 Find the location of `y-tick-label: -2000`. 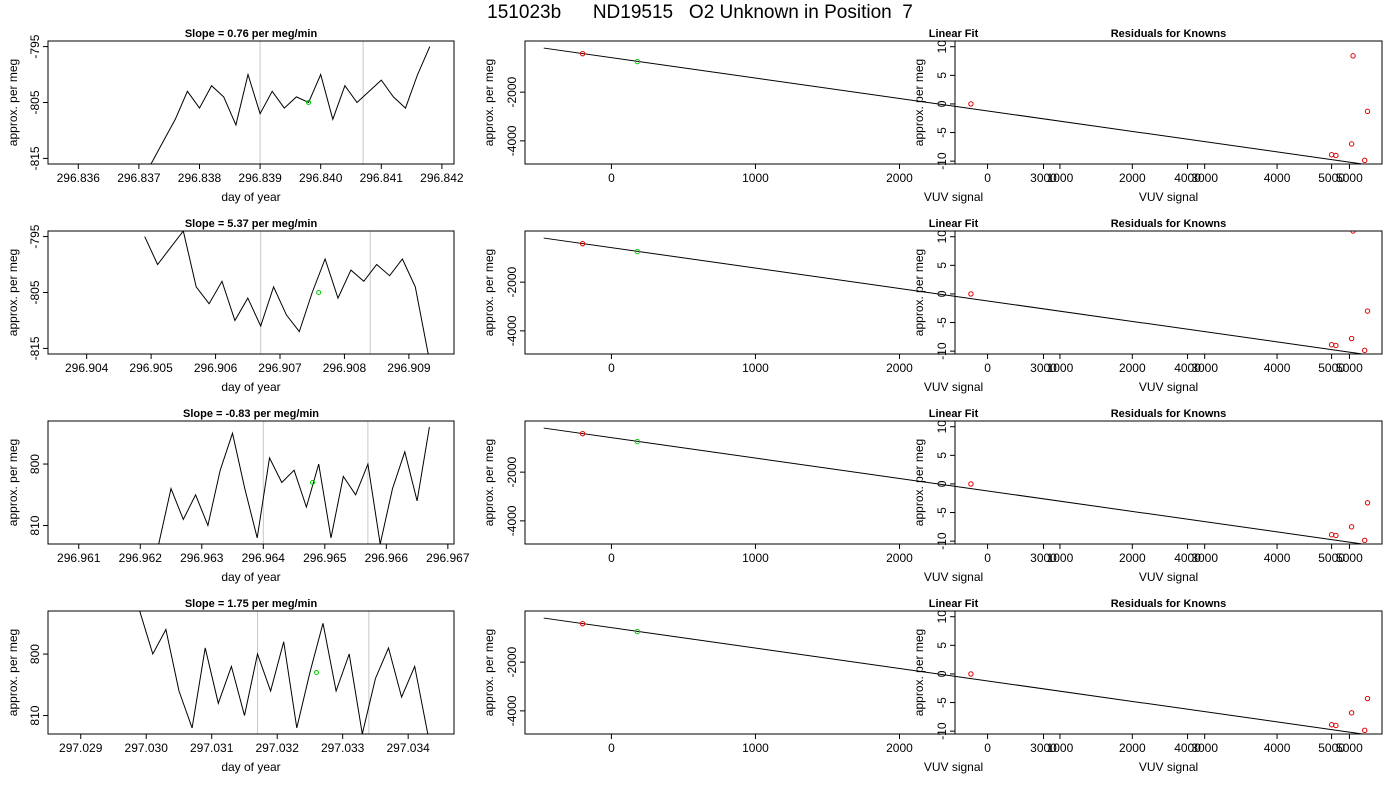

y-tick-label: -2000 is located at coordinates (512, 471).